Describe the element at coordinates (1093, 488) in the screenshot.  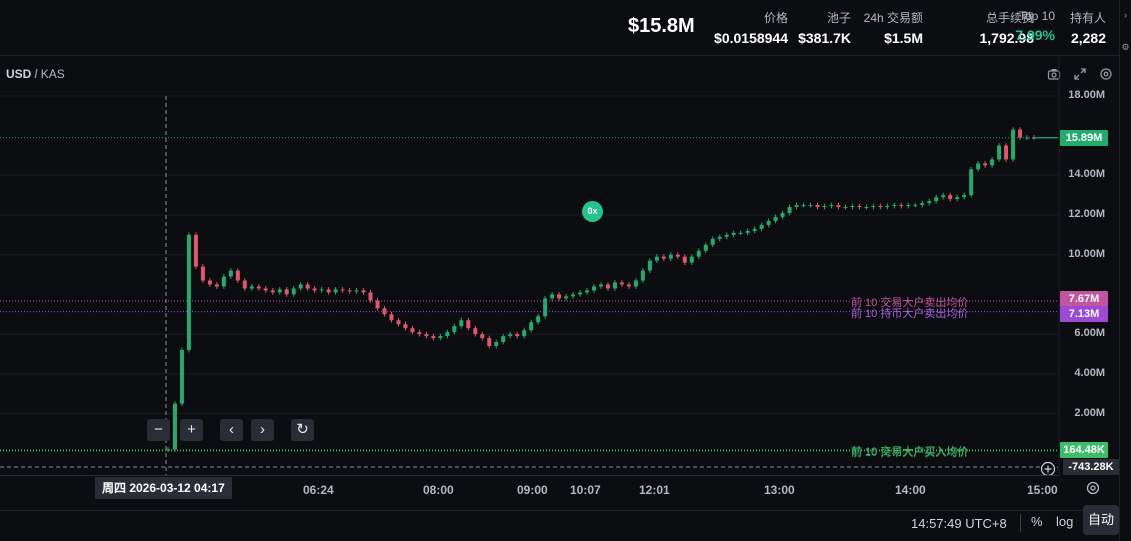
I see `axis-settings-icon` at that location.